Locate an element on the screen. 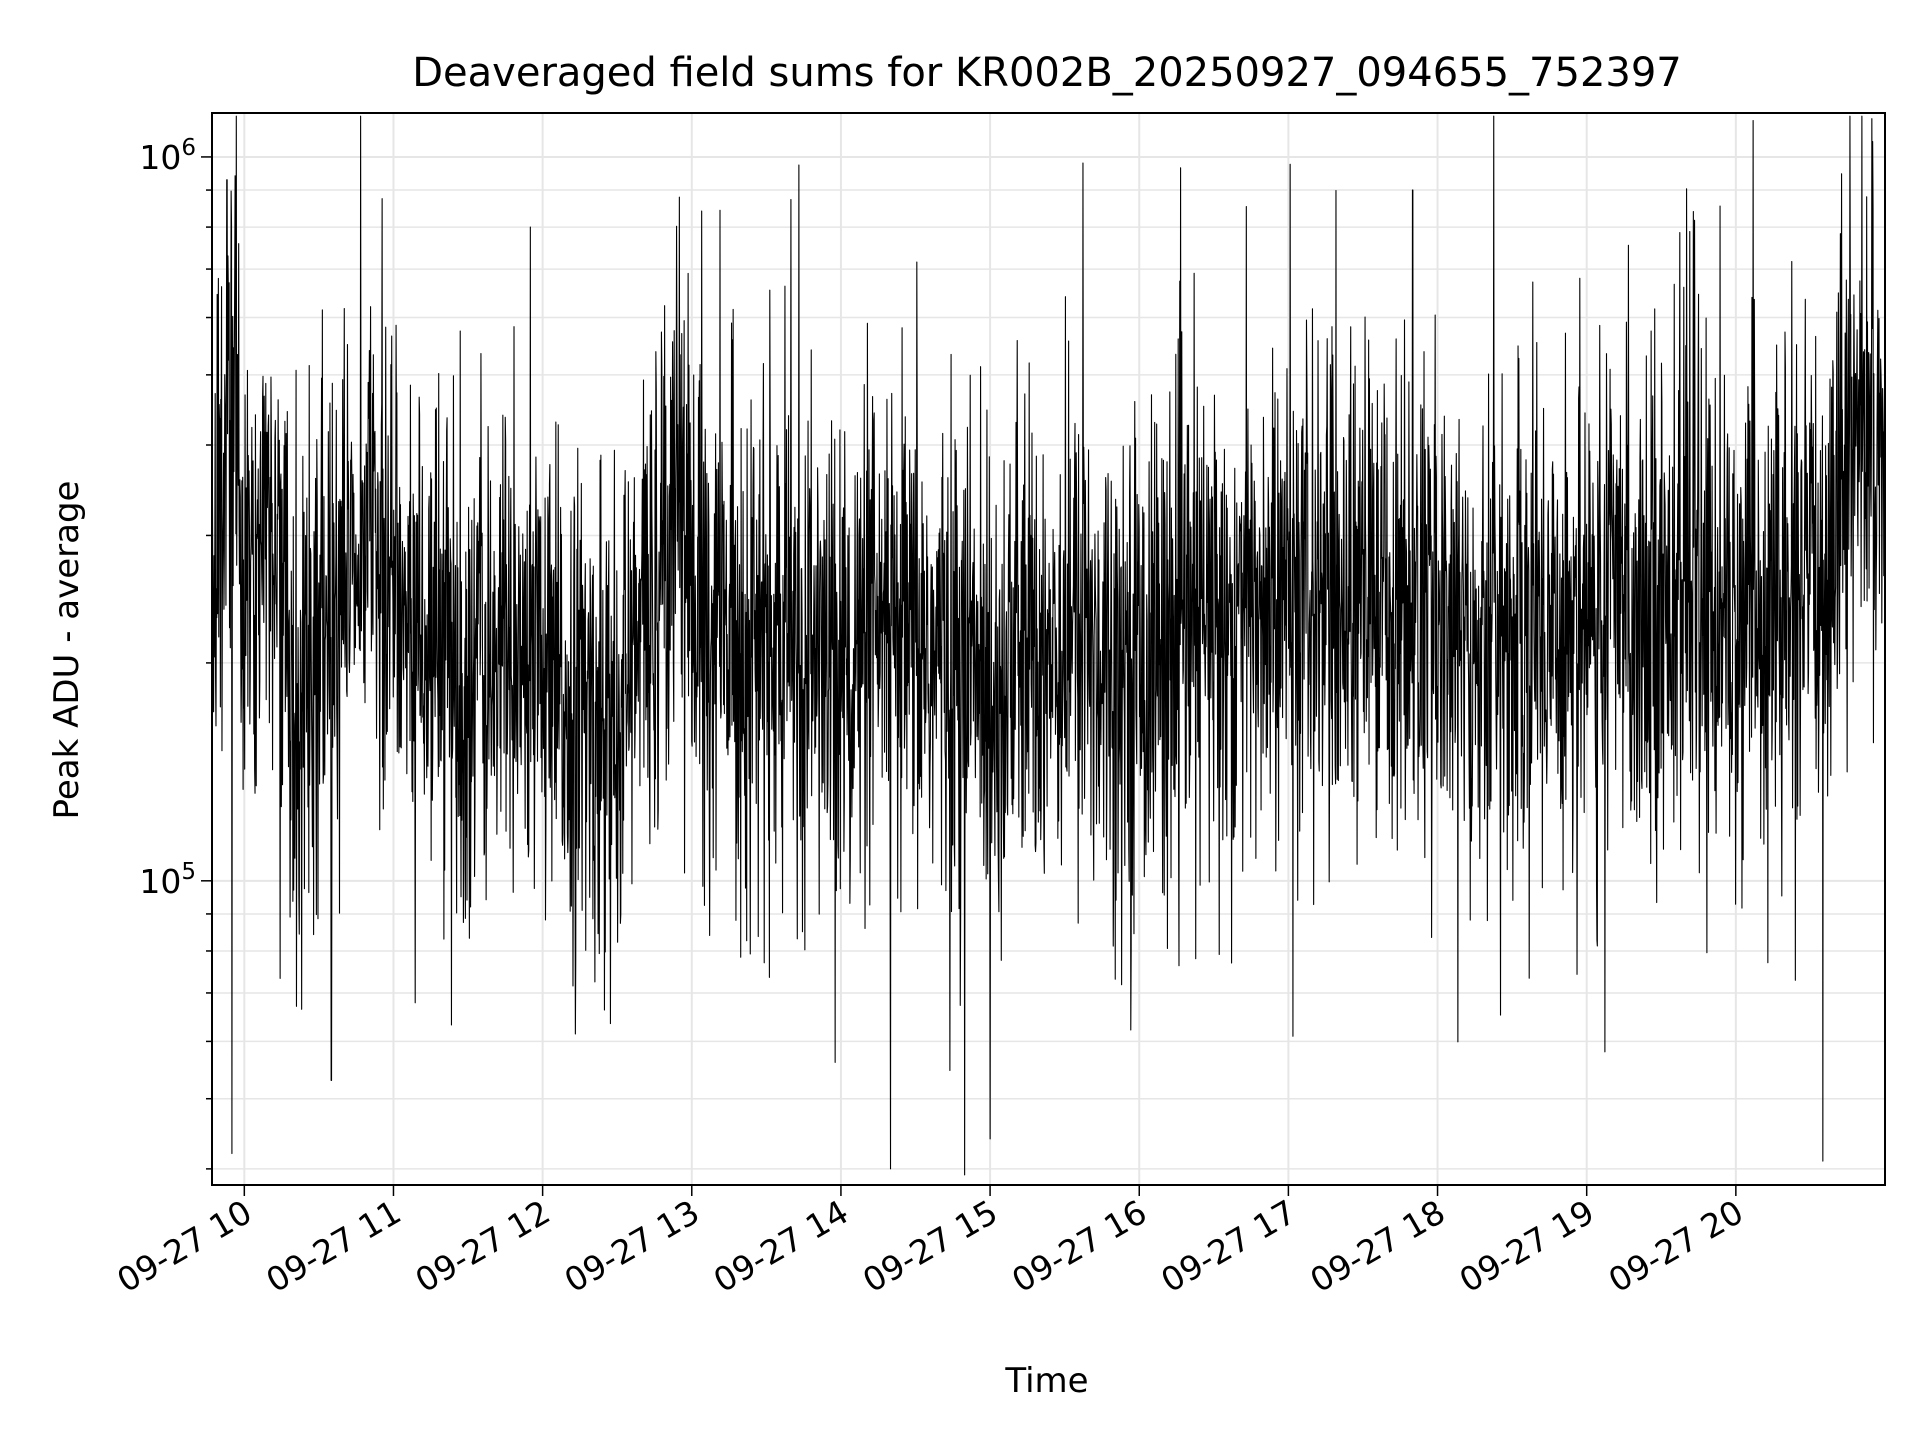 The width and height of the screenshot is (1920, 1440). y-tick-exponent: 6 is located at coordinates (188, 148).